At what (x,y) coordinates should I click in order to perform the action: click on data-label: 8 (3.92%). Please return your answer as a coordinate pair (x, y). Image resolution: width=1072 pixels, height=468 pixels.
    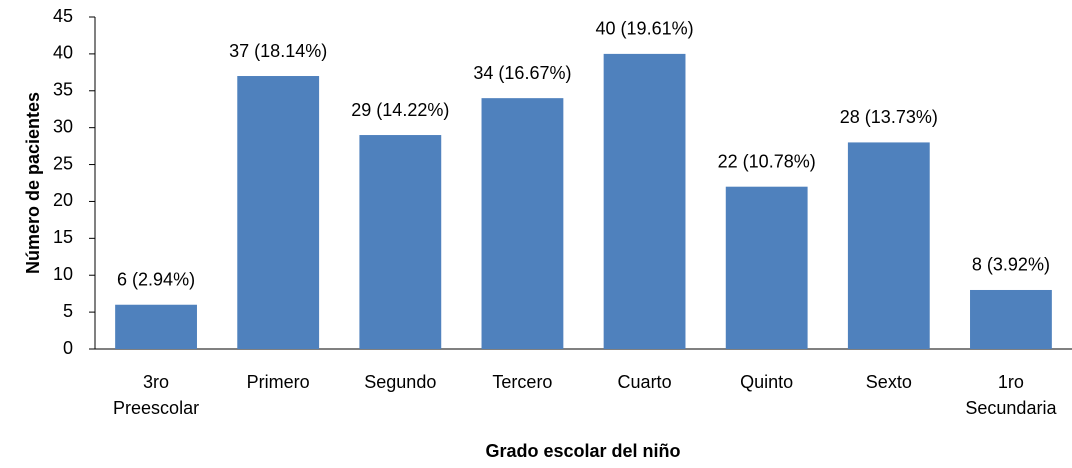
    Looking at the image, I should click on (1011, 265).